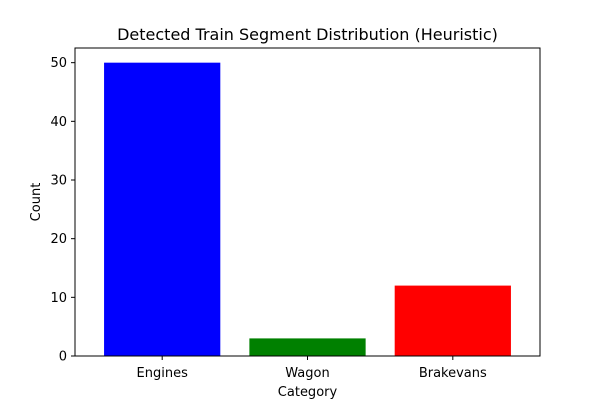  Describe the element at coordinates (453, 373) in the screenshot. I see `x-tick-label: Brakevans` at that location.